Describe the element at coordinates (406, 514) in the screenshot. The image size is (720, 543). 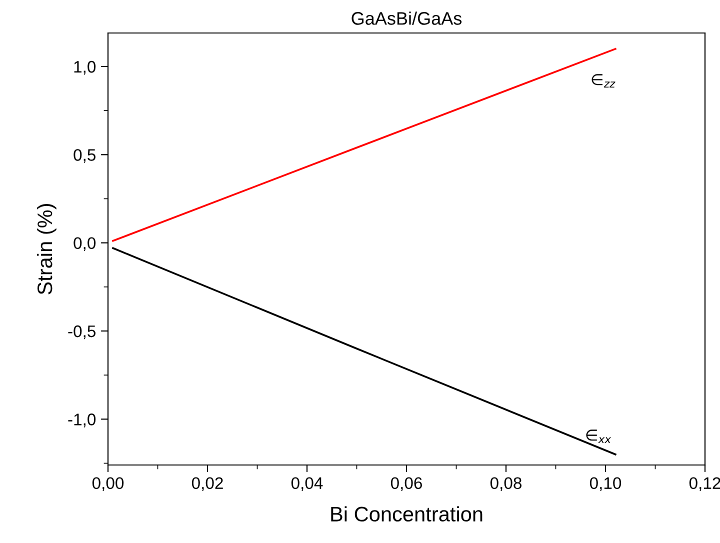
I see `x-axis-title: Bi Concentration` at that location.